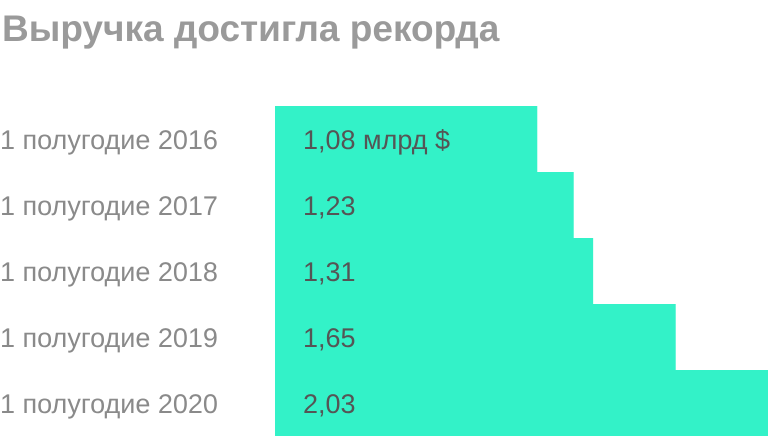 This screenshot has height=440, width=768. What do you see at coordinates (251, 29) in the screenshot?
I see `chart-title: Выручка достигла рекорда` at bounding box center [251, 29].